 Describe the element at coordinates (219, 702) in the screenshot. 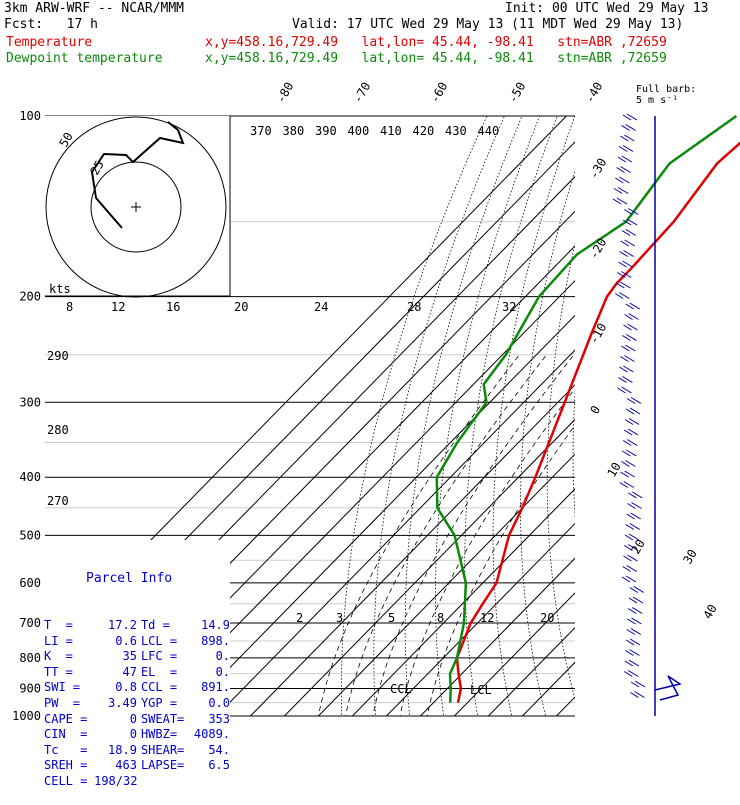

I see `parcel-info-cell: 0.0` at that location.